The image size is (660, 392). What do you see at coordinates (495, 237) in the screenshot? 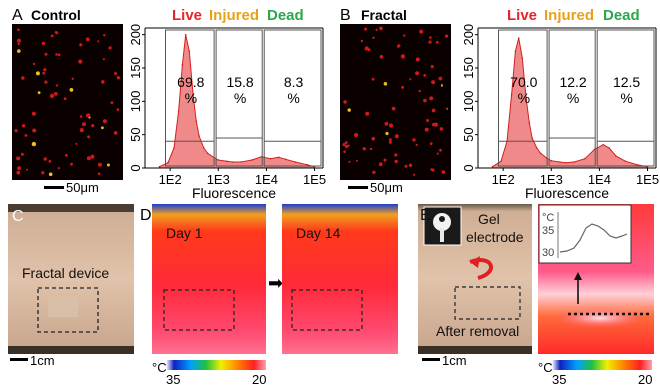
I see `gel-electrode-label-2: electrode` at bounding box center [495, 237].